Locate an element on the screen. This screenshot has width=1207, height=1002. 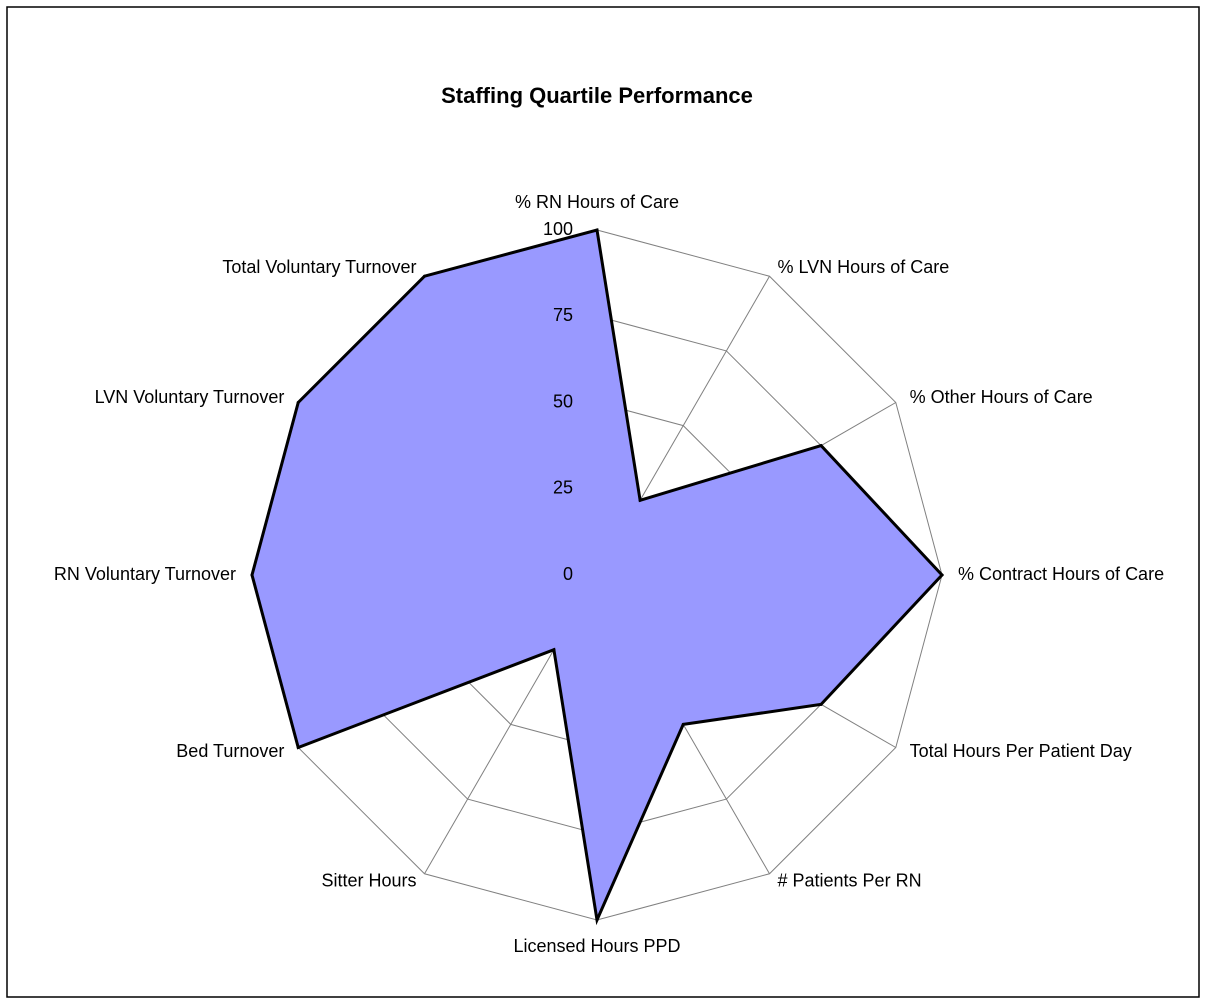
axis-label: Total Hours Per Patient Day is located at coordinates (1021, 751).